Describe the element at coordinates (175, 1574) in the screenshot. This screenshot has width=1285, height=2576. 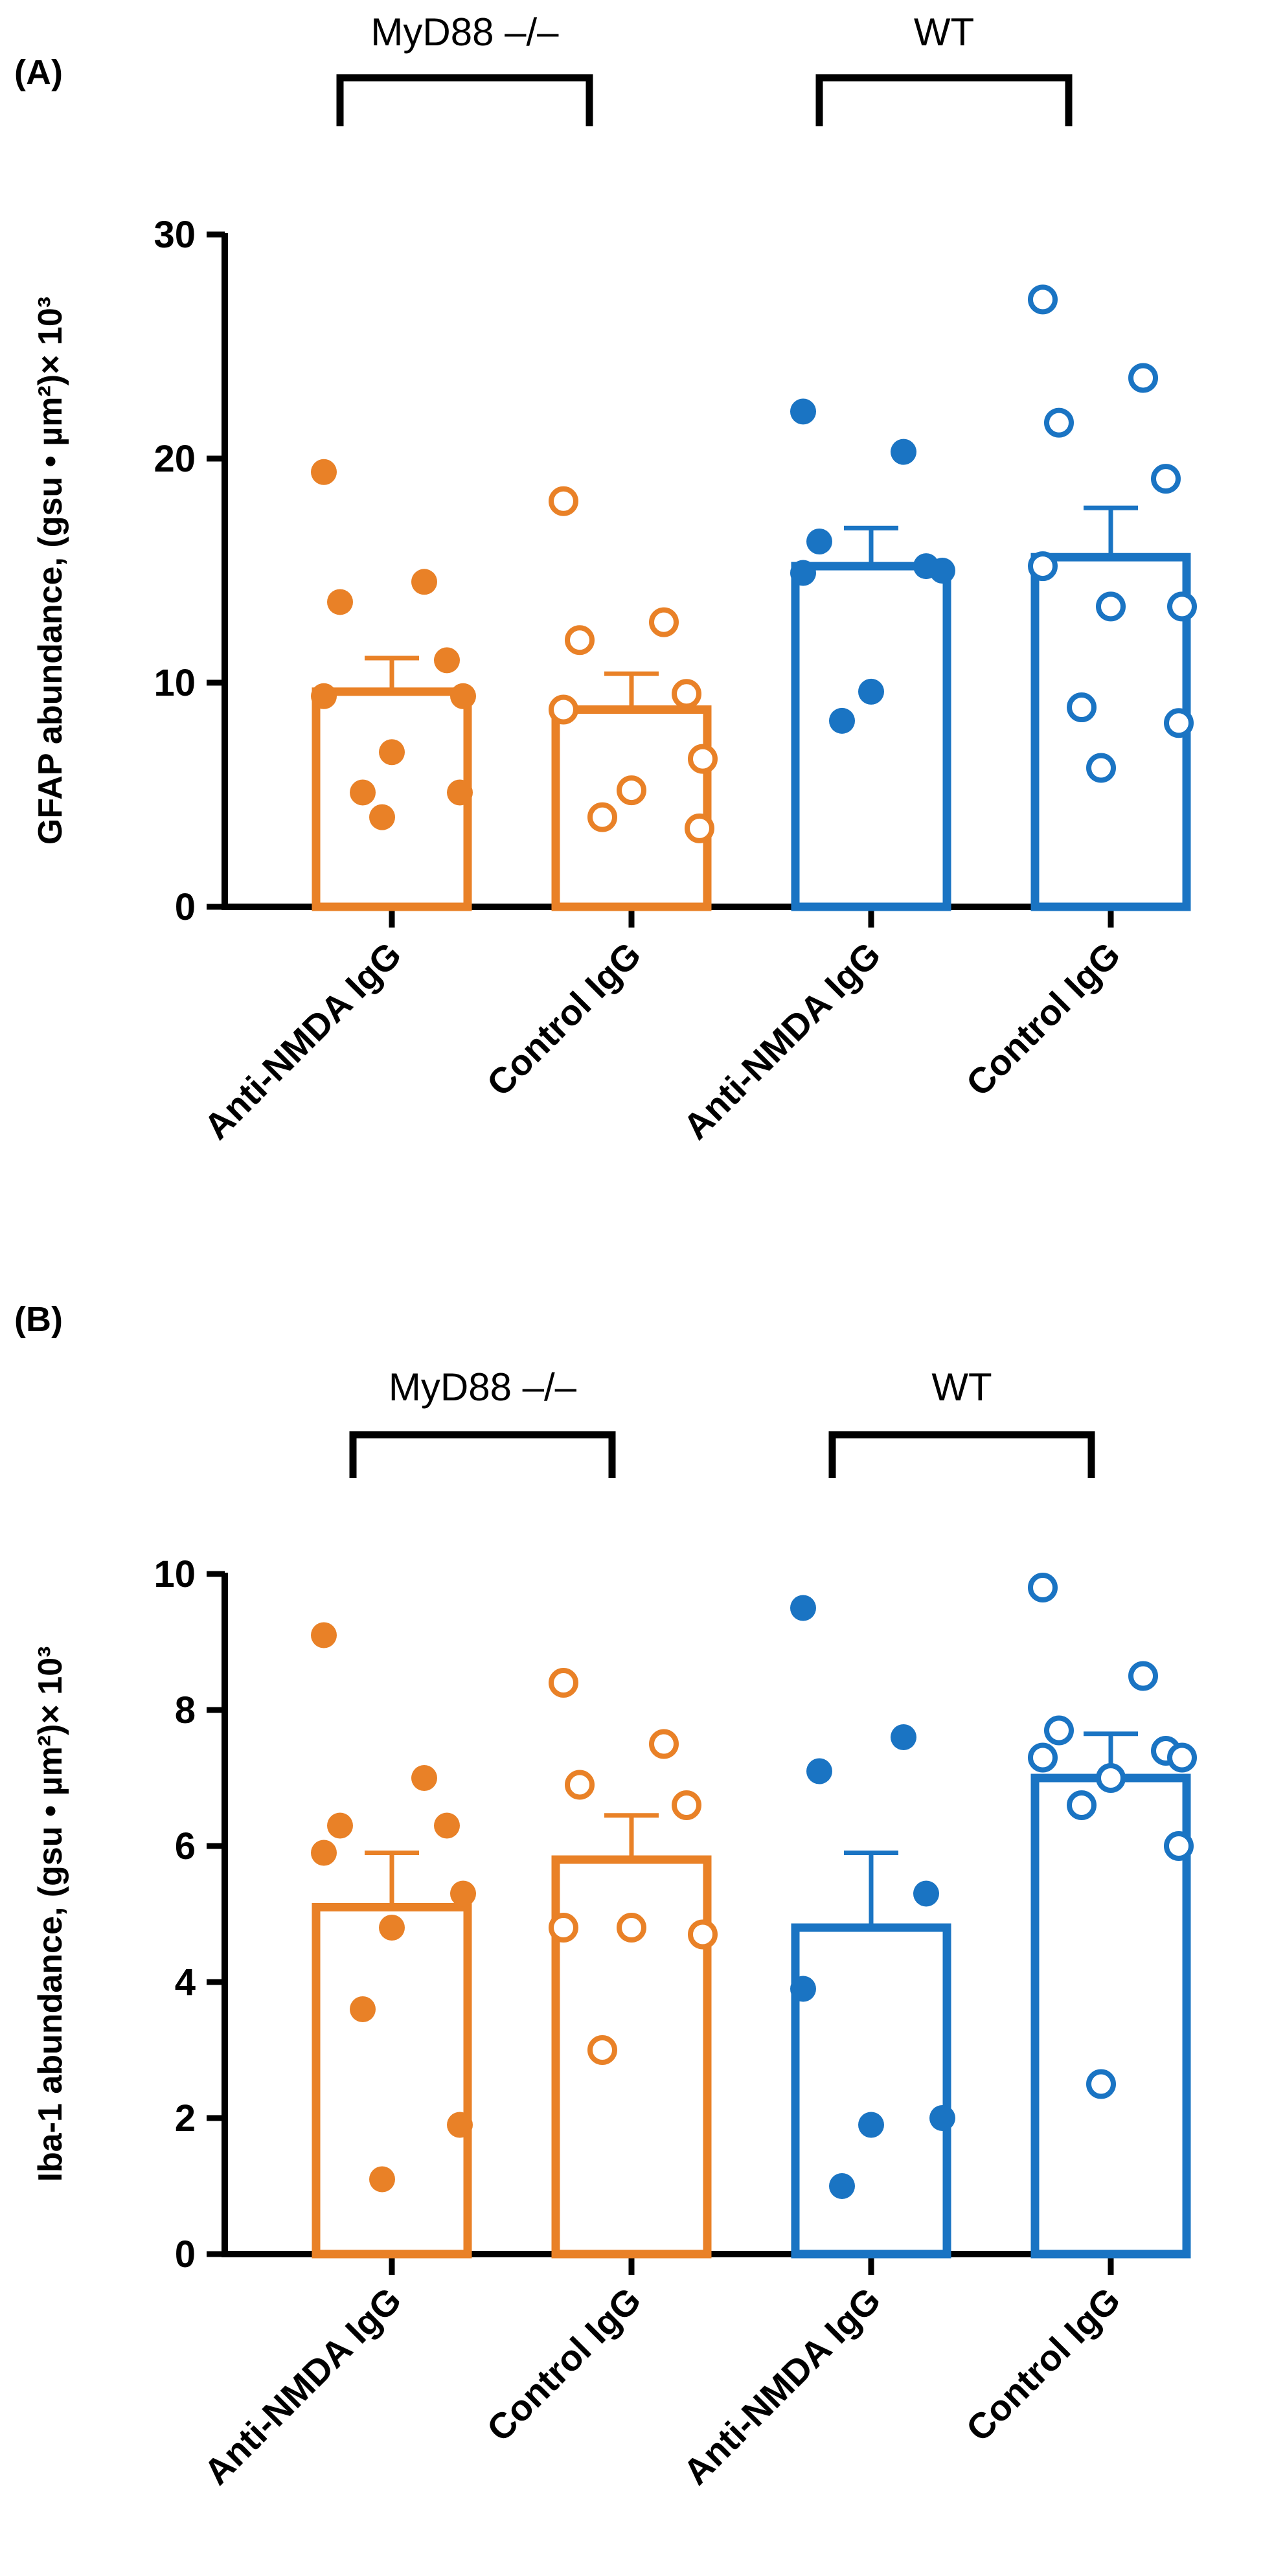
I see `y-tick-label: 10` at that location.